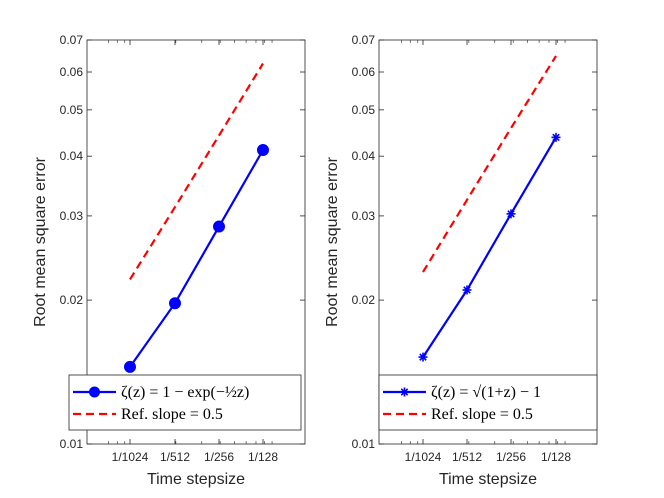 This screenshot has height=498, width=664. What do you see at coordinates (486, 392) in the screenshot?
I see `legend-entry-1: ζ(z) = √(1+z) − 1` at bounding box center [486, 392].